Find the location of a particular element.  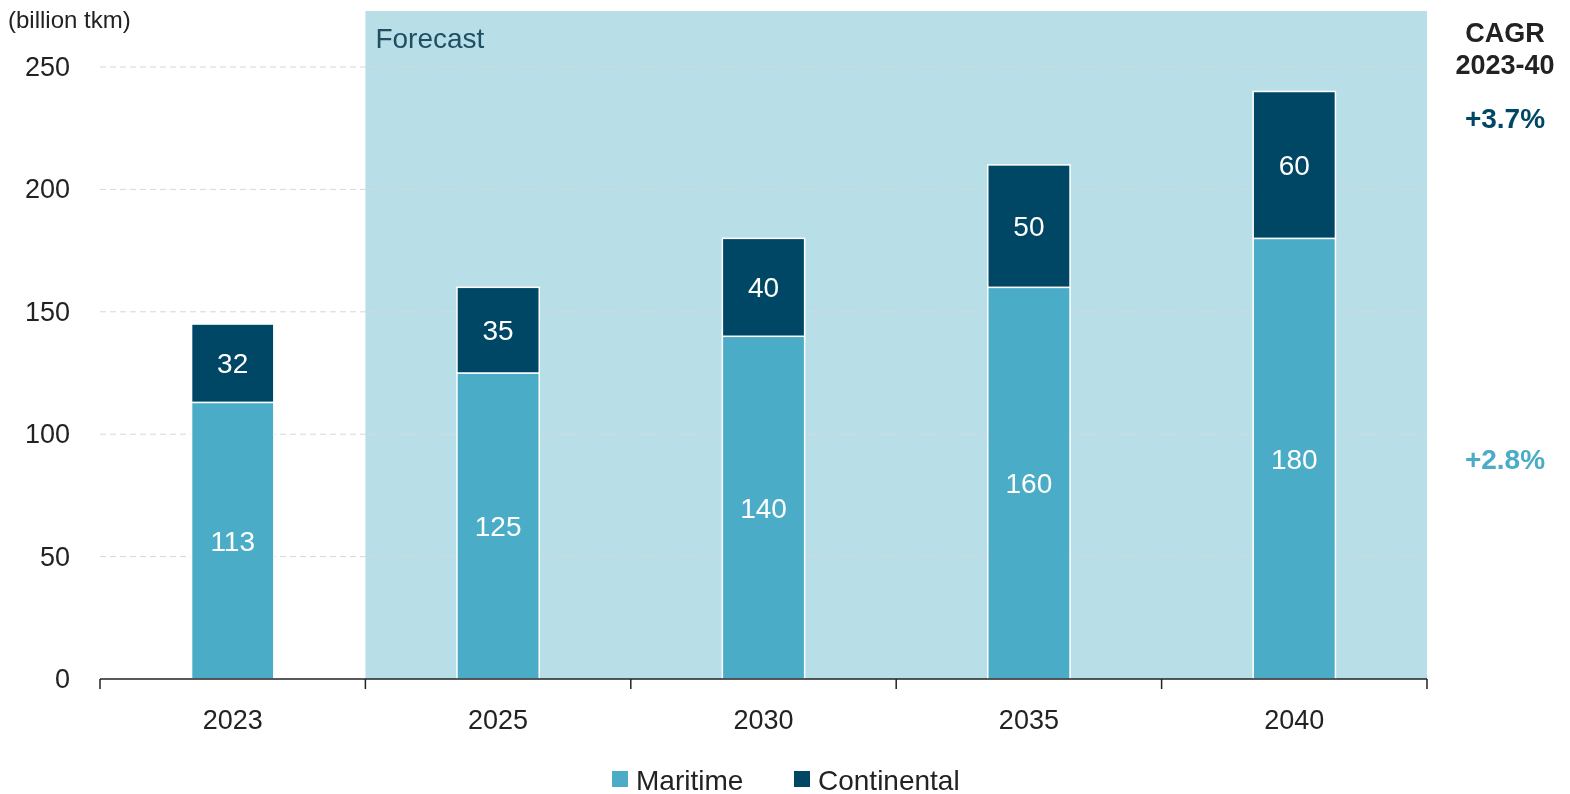

data-label: 140 is located at coordinates (763, 508).